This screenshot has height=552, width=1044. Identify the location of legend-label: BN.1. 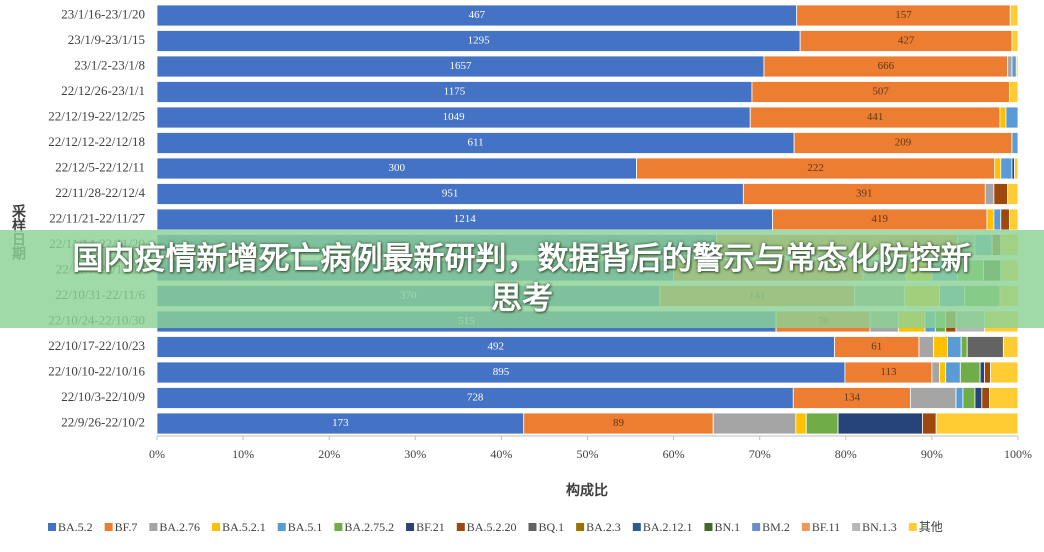
(727, 527).